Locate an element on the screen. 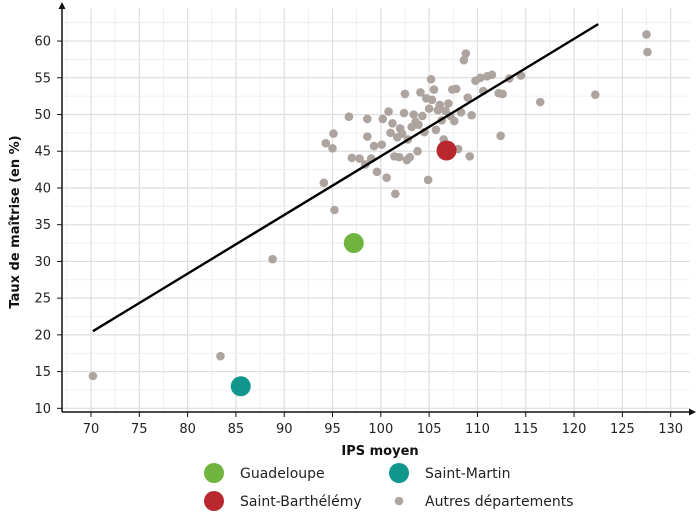  y-tick-label: 50 is located at coordinates (42, 115).